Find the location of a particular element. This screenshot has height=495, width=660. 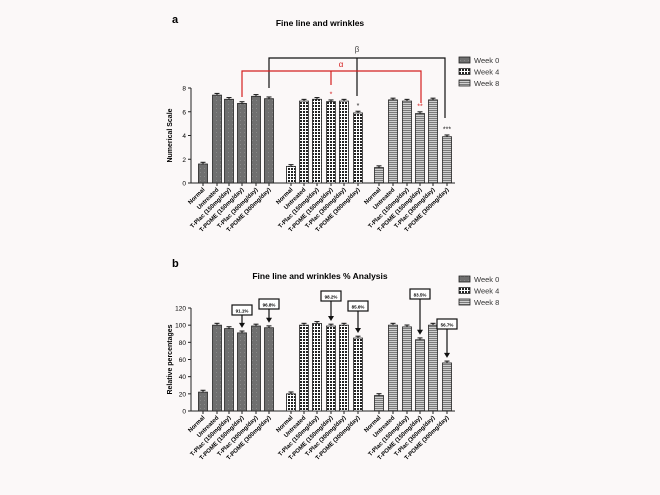

y-tick-label: 60 is located at coordinates (183, 360).